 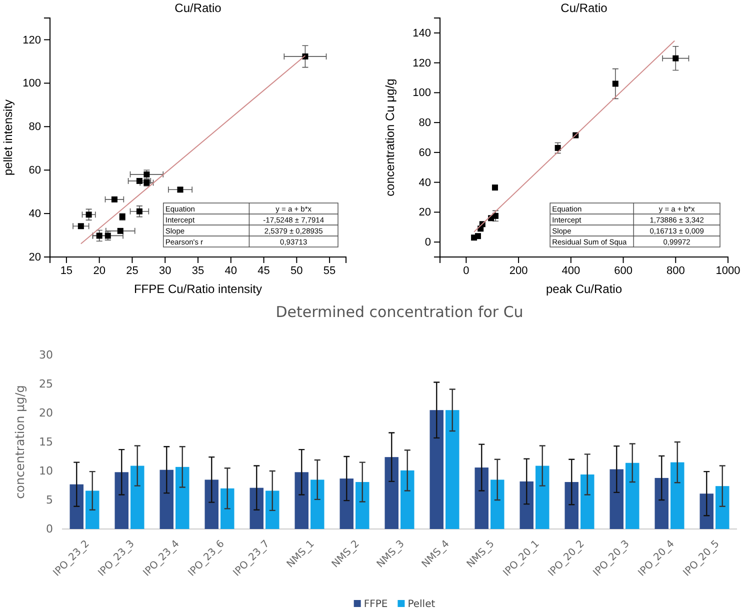 I want to click on x-tick-label: 15, so click(x=66, y=270).